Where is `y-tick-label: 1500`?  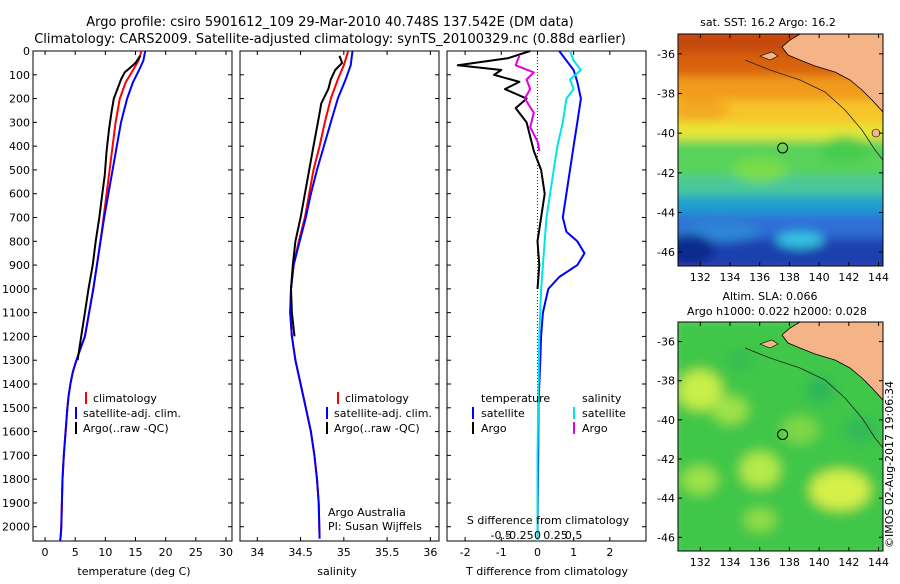 y-tick-label: 1500 is located at coordinates (16, 408).